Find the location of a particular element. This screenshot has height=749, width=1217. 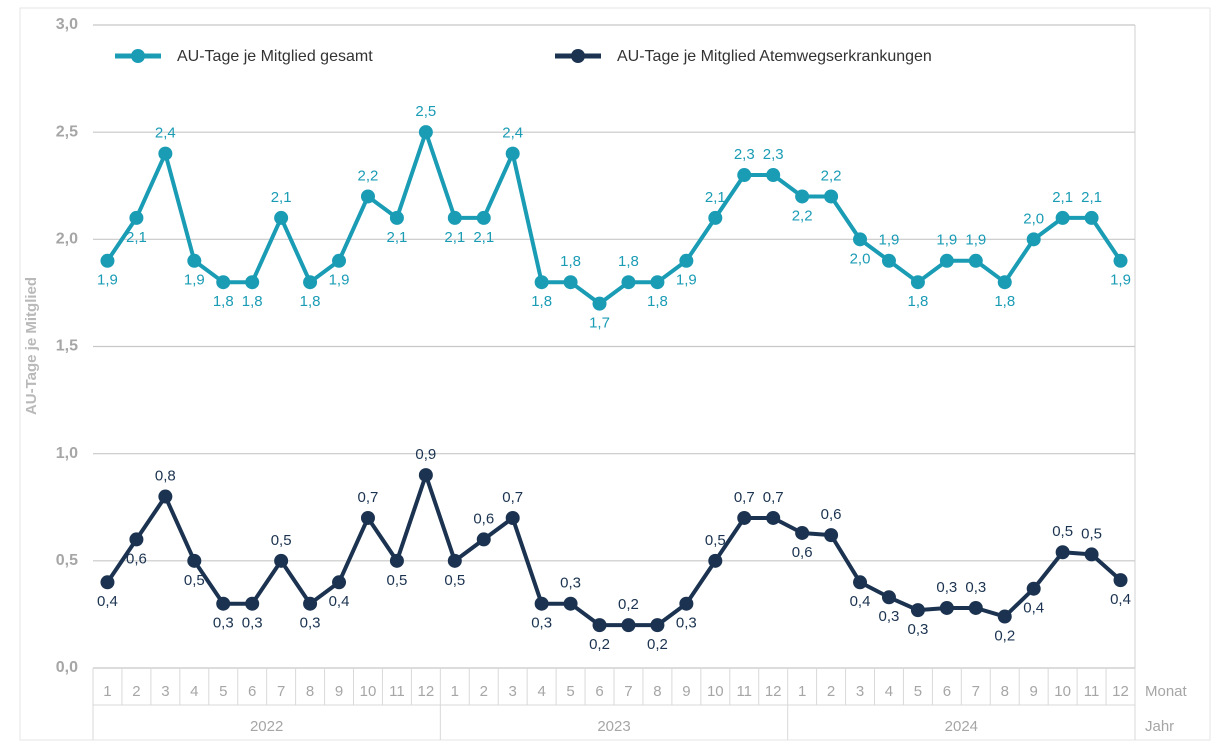

data-label: 0,2 is located at coordinates (628, 604).